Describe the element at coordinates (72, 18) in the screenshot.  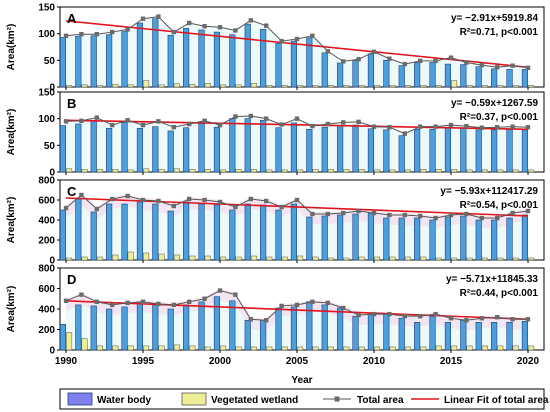
I see `panel-letter: A` at that location.